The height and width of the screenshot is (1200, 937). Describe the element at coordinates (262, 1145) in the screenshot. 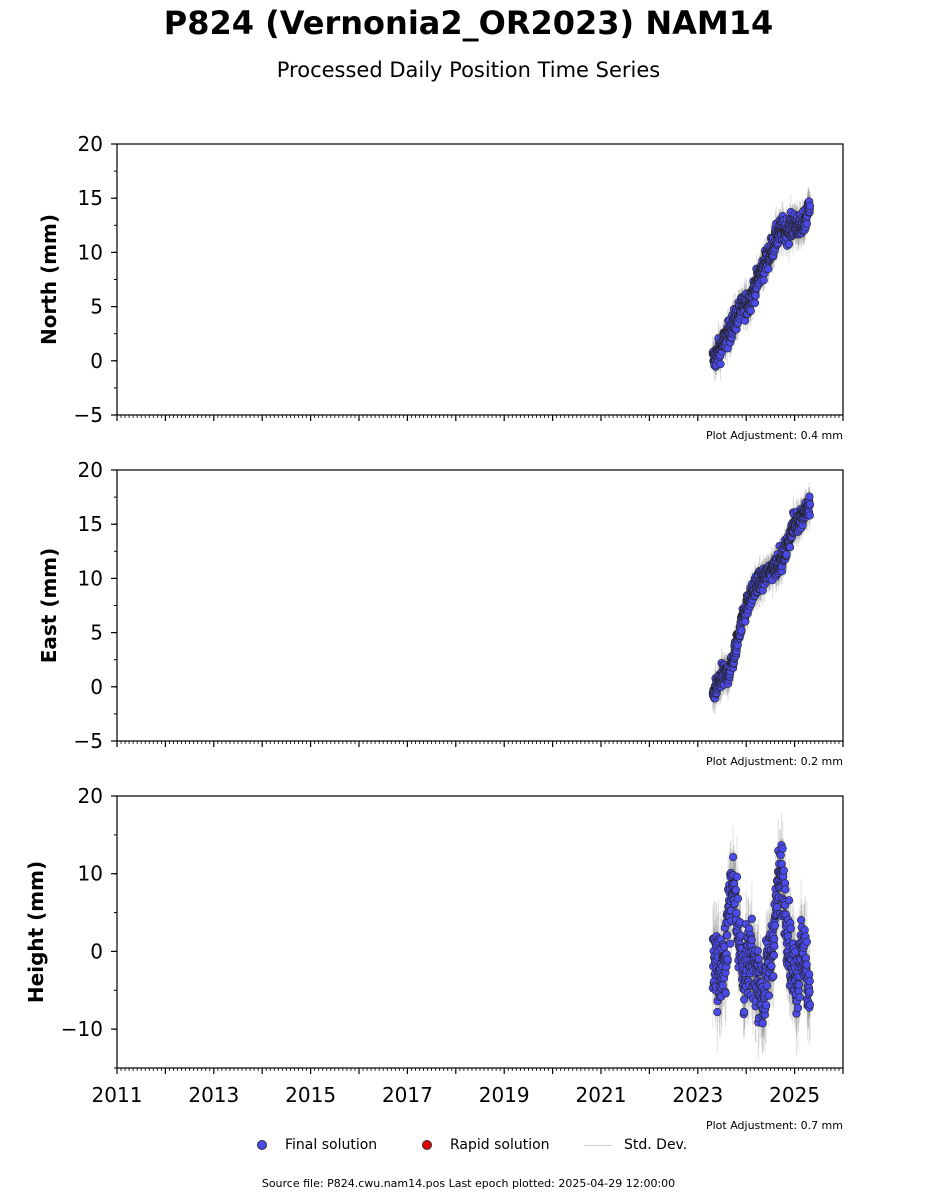

I see `legend-final-marker` at that location.